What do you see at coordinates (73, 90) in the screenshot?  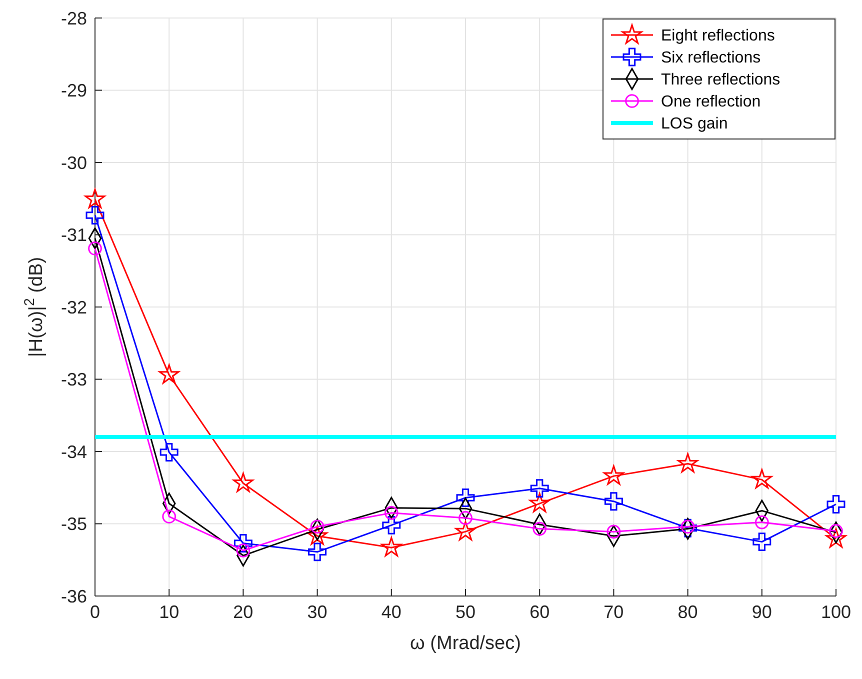 I see `y-tick-label: -29` at bounding box center [73, 90].